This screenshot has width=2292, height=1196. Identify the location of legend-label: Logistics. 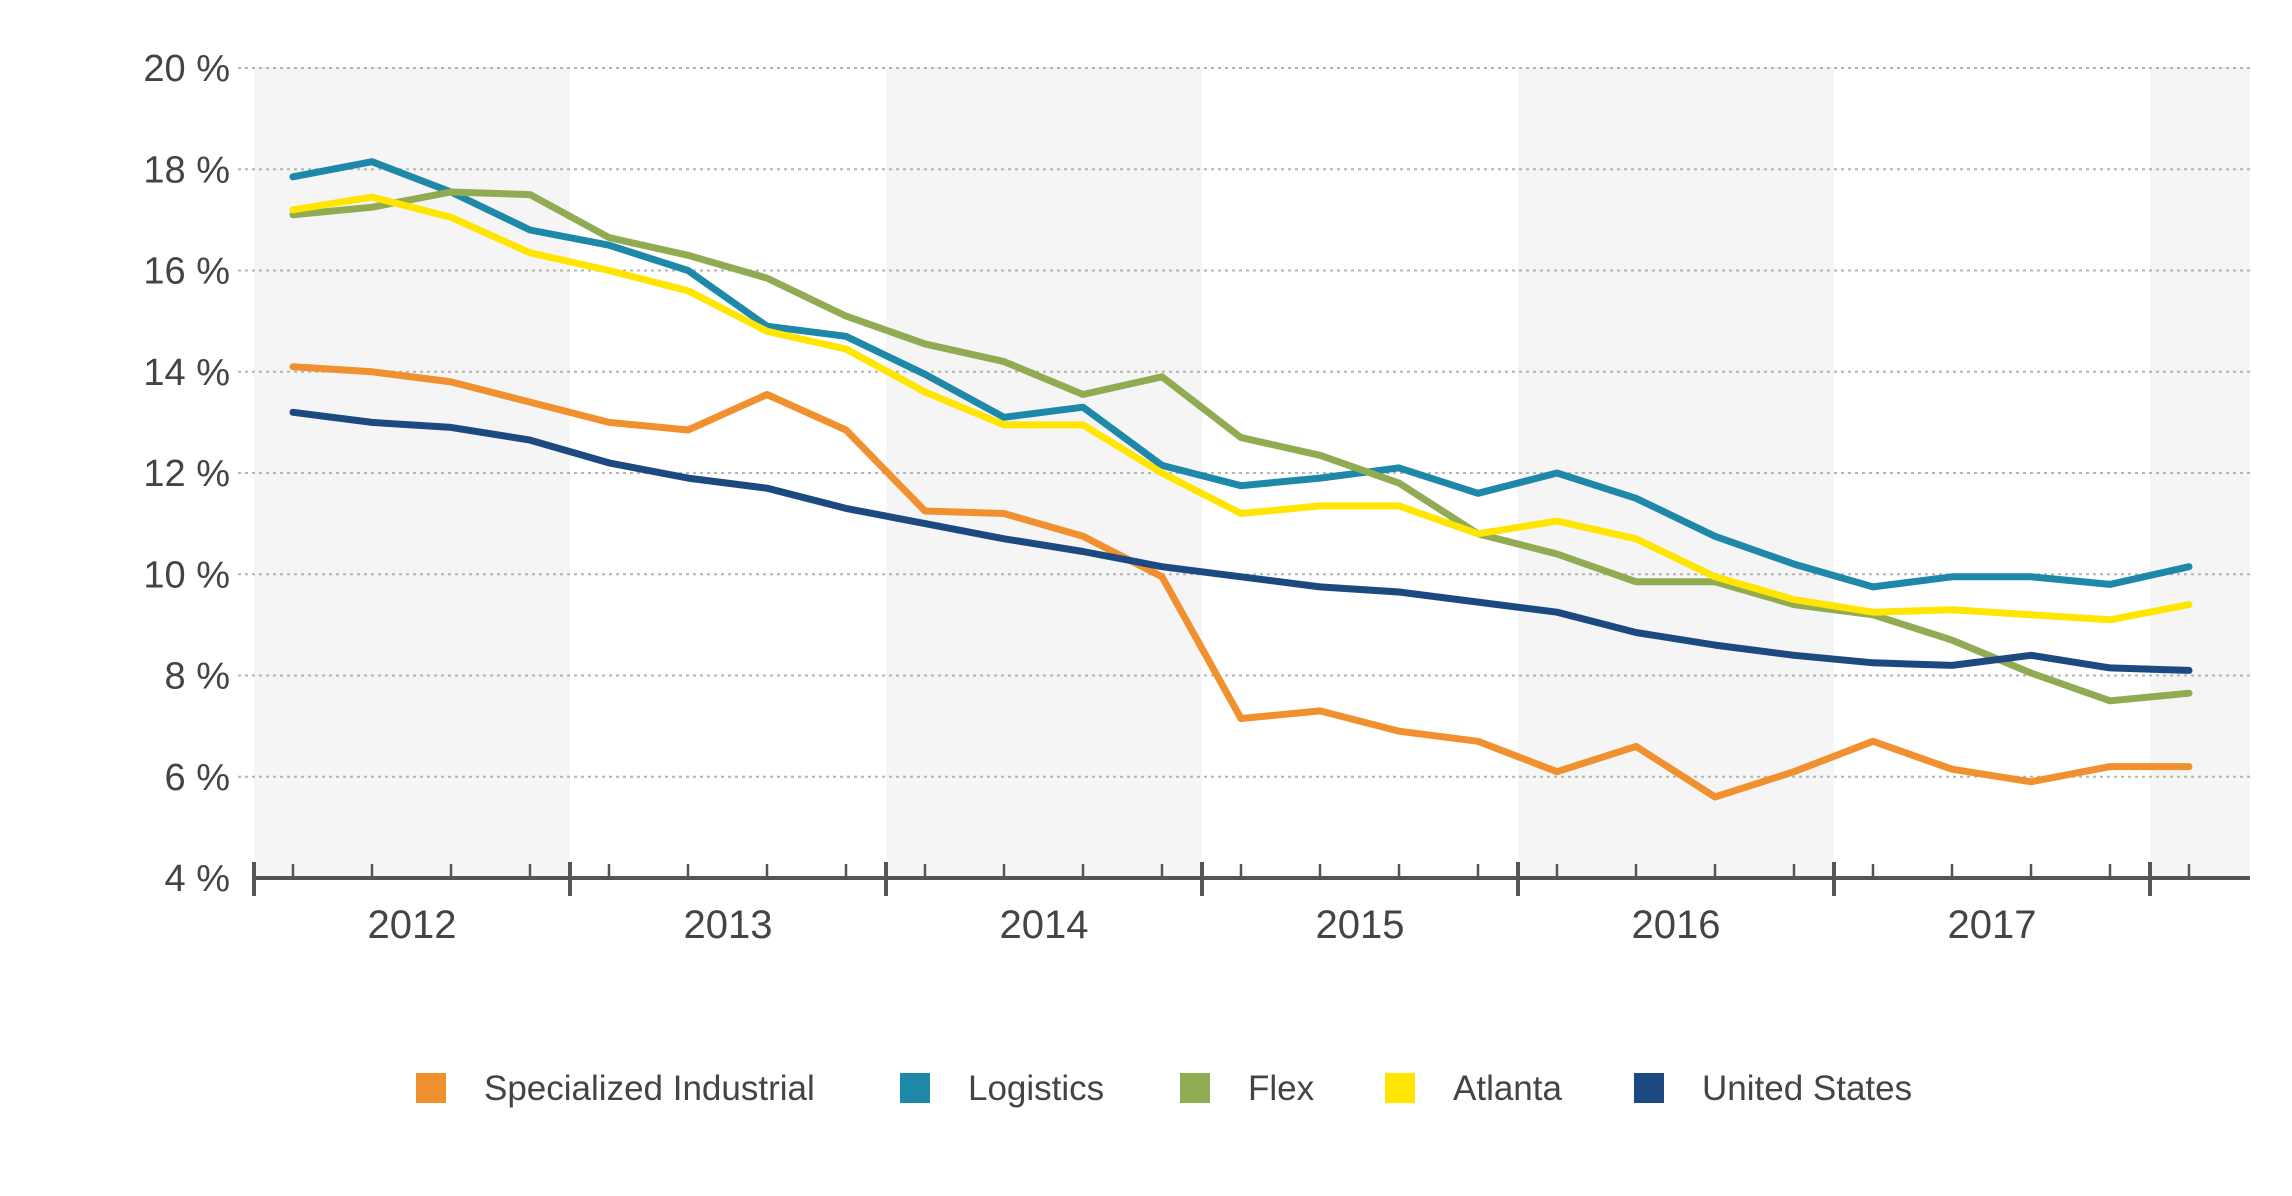
(1036, 1088).